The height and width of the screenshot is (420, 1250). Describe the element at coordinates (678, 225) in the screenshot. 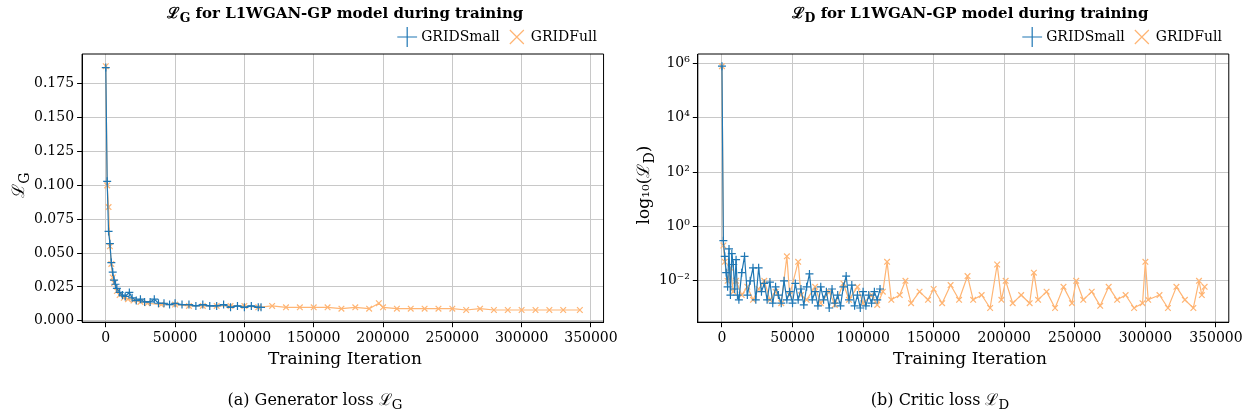

I see `y-tick-label: 10⁰` at that location.